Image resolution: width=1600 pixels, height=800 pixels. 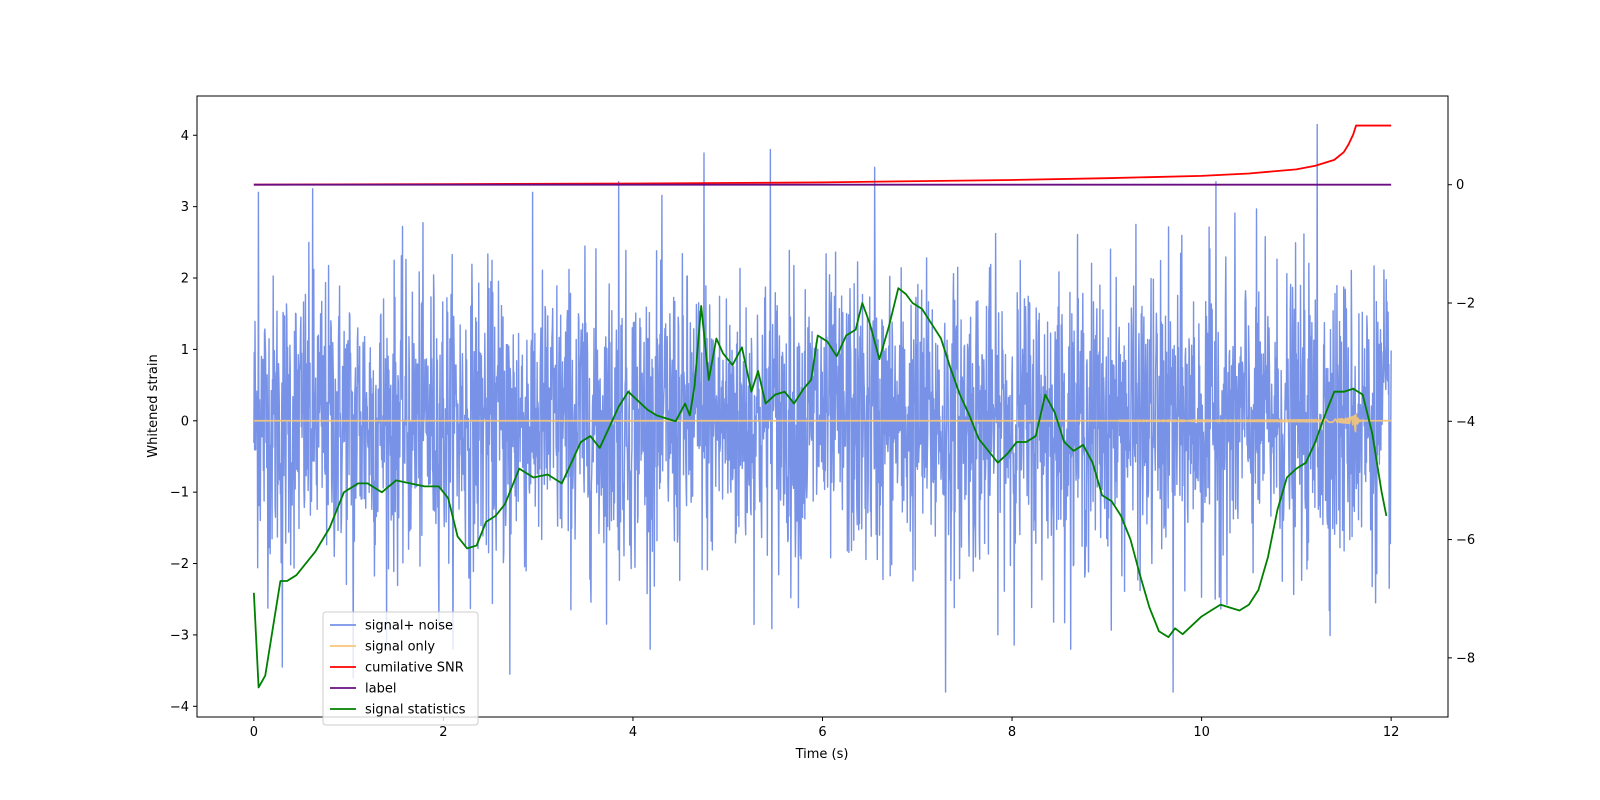 What do you see at coordinates (380, 689) in the screenshot?
I see `legend-entry: label` at bounding box center [380, 689].